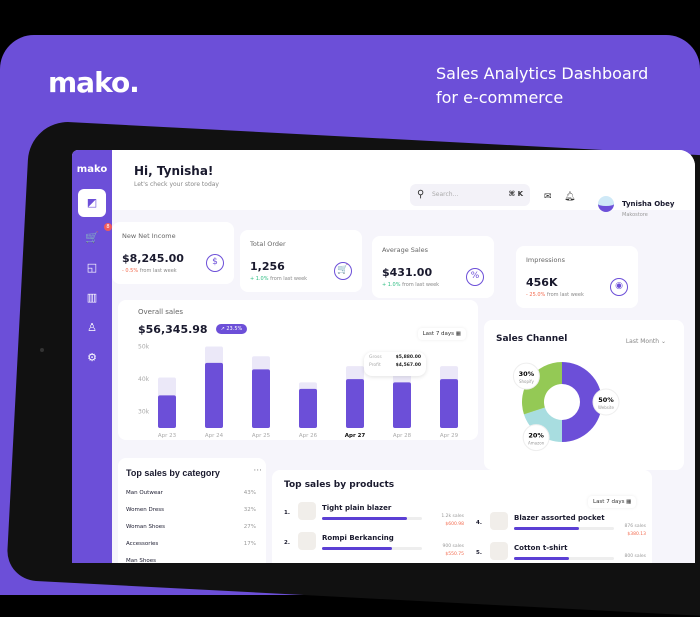  Describe the element at coordinates (261, 436) in the screenshot. I see `x-tick: Apr 25` at that location.